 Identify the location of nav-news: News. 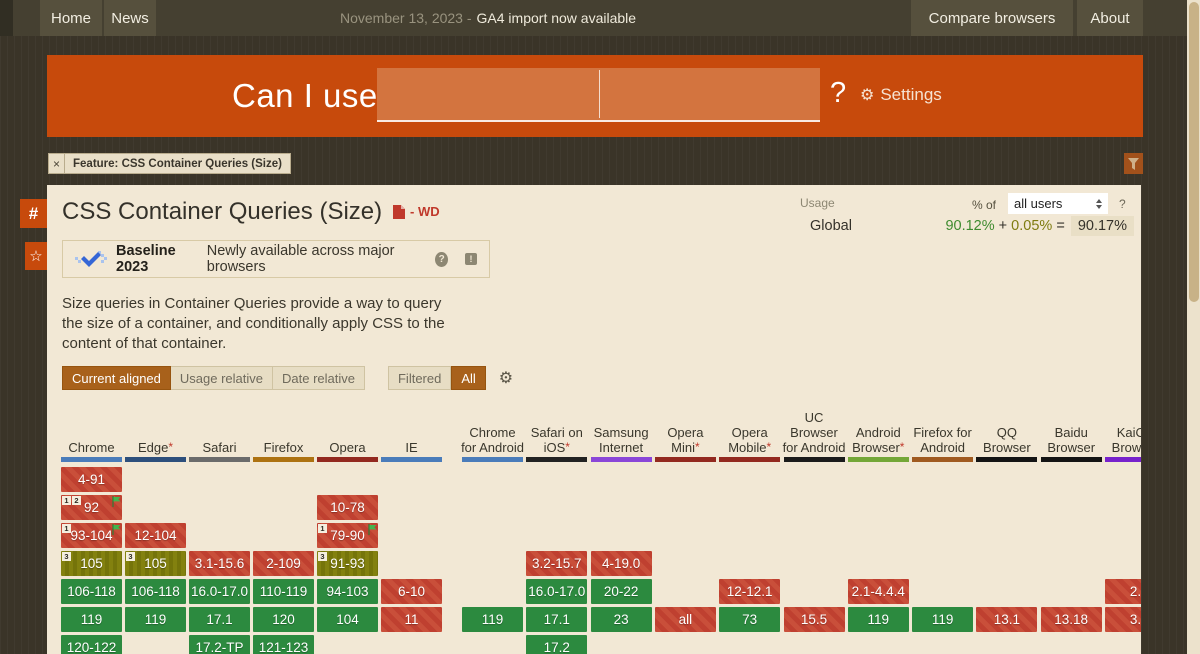
(130, 18).